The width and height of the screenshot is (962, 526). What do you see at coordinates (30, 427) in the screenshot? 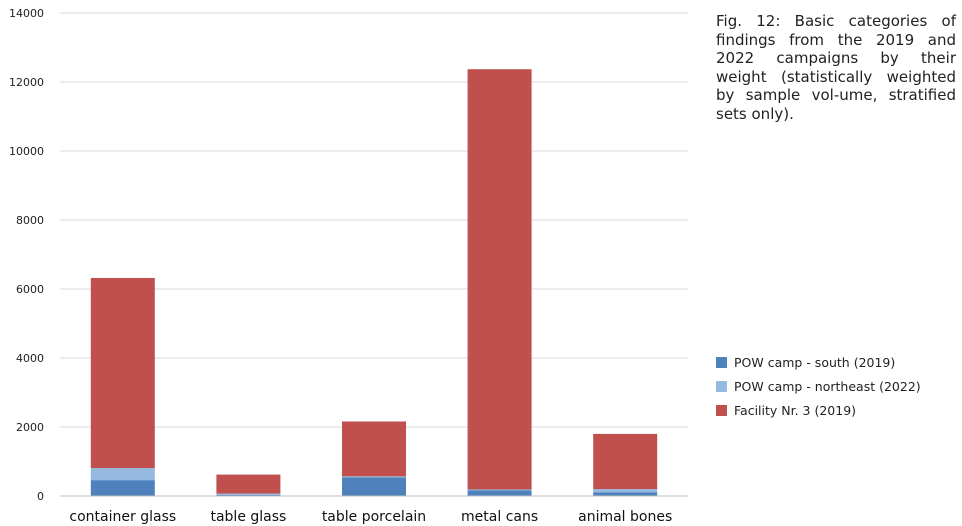
I see `y-tick-label: 2000` at bounding box center [30, 427].